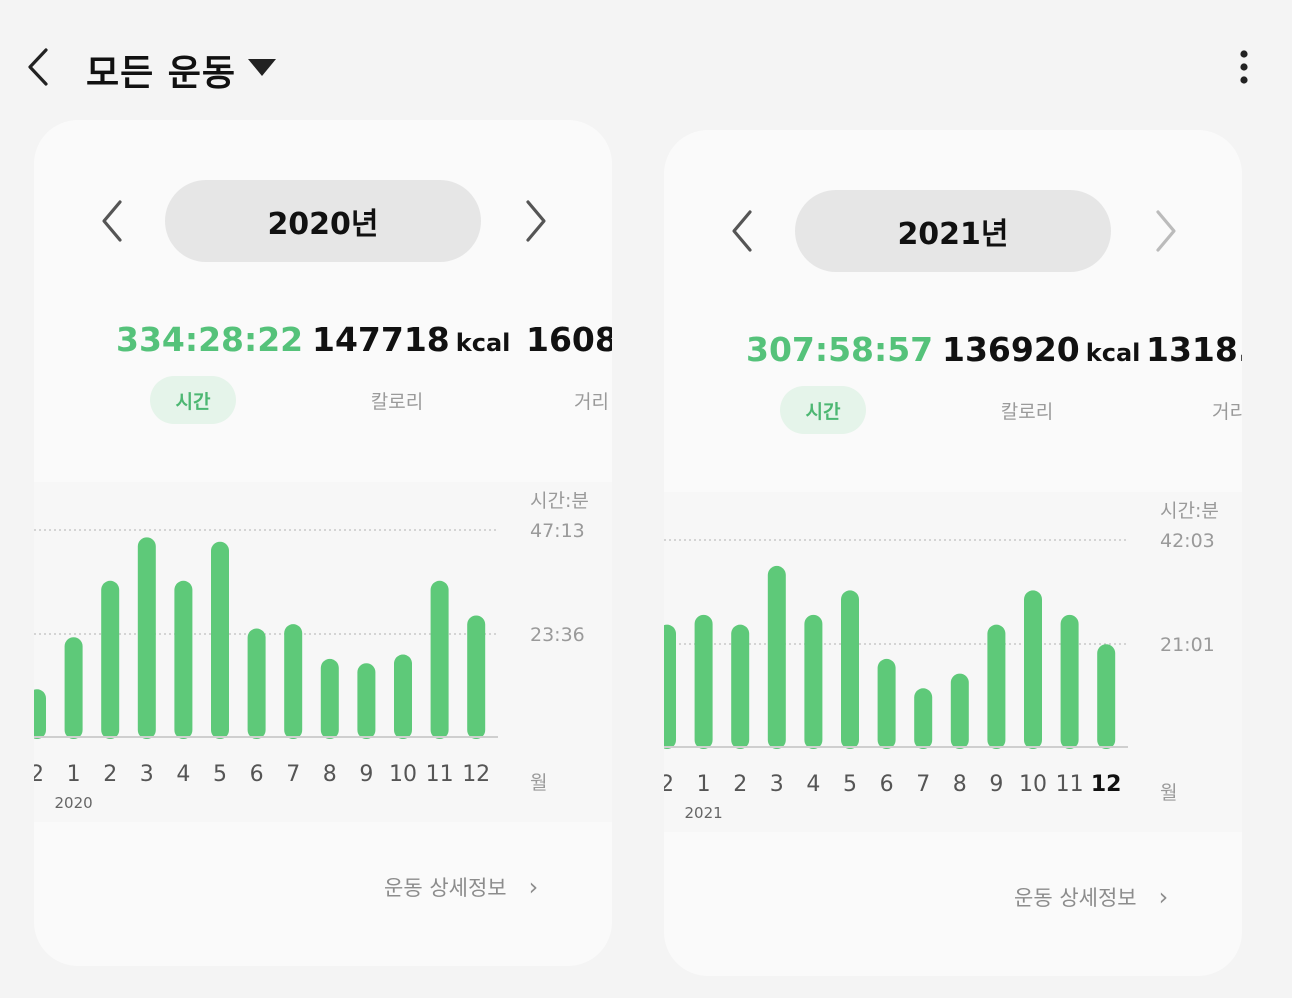  Describe the element at coordinates (262, 67) in the screenshot. I see `activity-filter-dropdown` at that location.